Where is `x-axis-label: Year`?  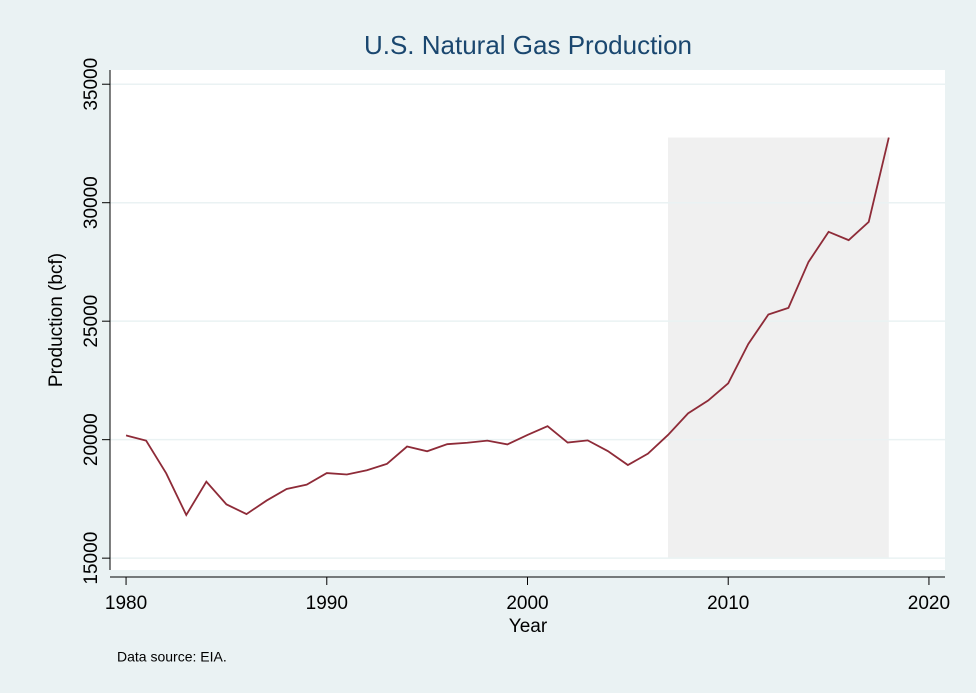 x-axis-label: Year is located at coordinates (528, 626).